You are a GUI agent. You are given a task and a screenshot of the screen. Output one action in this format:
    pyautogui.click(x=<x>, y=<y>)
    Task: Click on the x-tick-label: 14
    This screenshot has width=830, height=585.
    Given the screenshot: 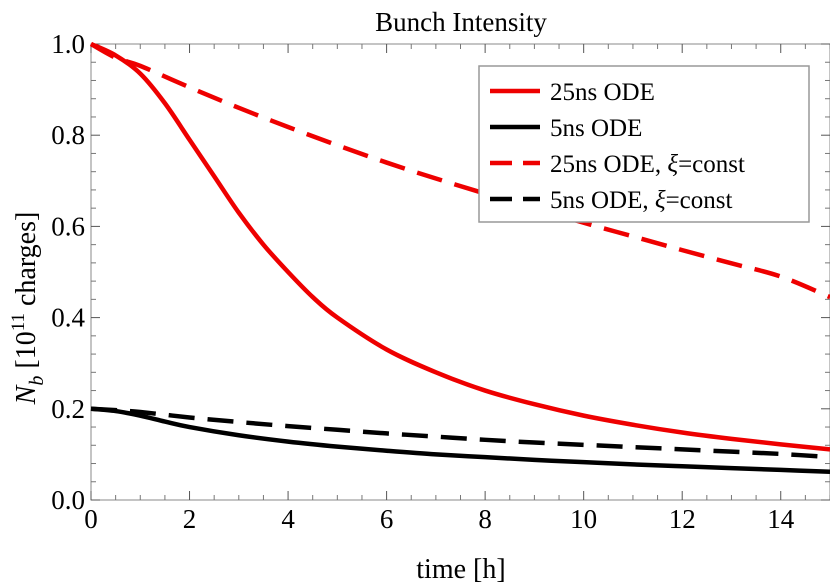 What is the action you would take?
    pyautogui.click(x=781, y=519)
    